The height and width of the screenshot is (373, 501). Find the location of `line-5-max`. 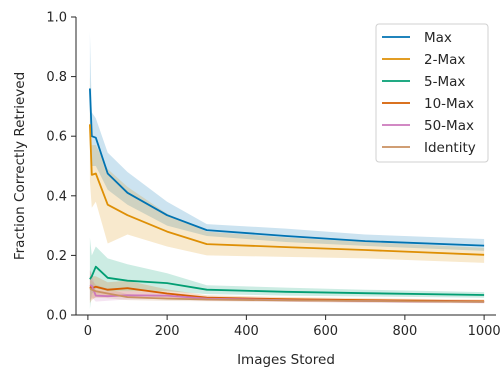

line-5-max is located at coordinates (287, 280).